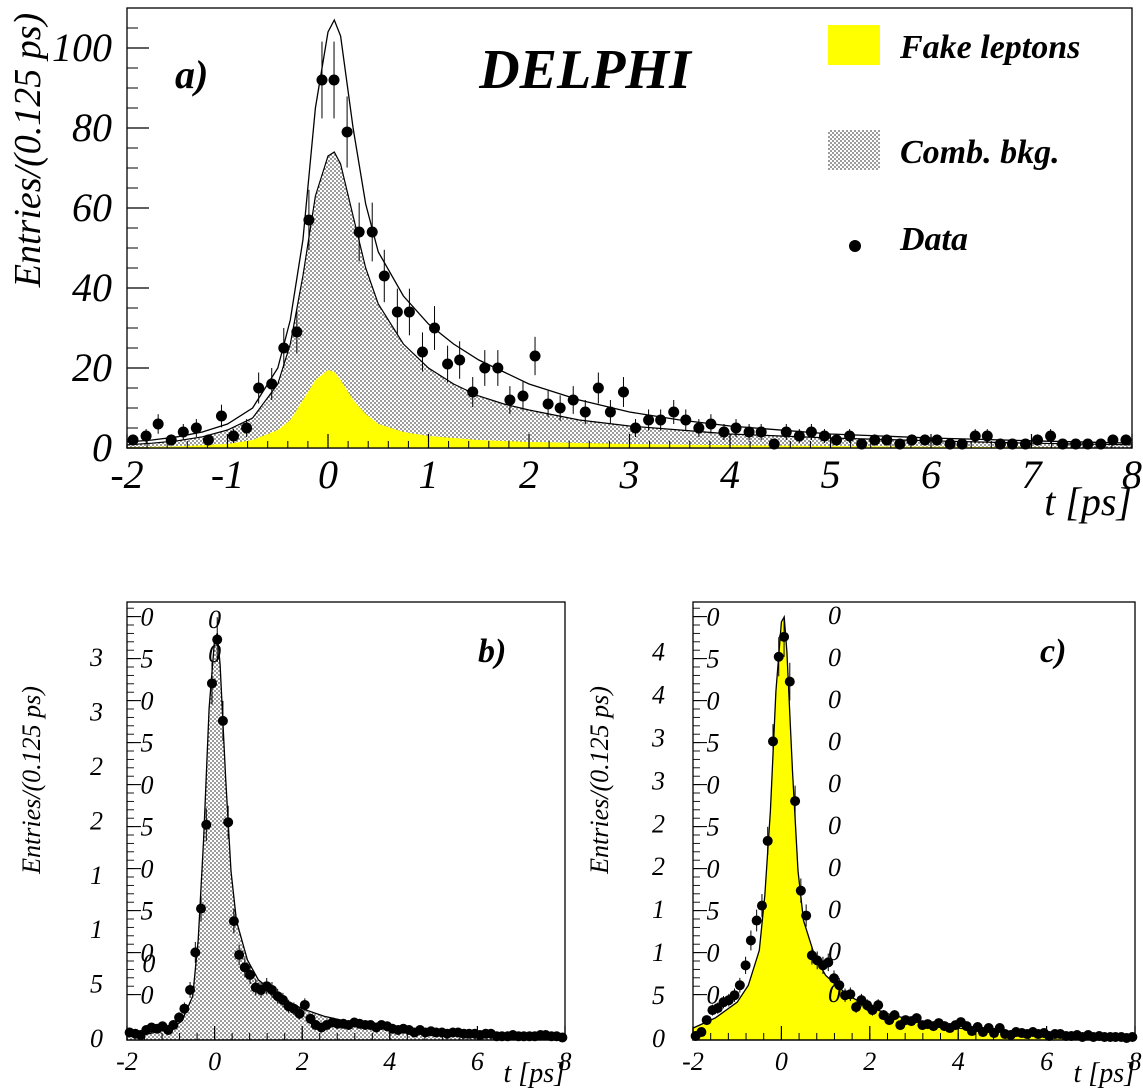 This screenshot has width=1143, height=1088. Describe the element at coordinates (658, 737) in the screenshot. I see `panel-c-y-tick-label: 3` at that location.